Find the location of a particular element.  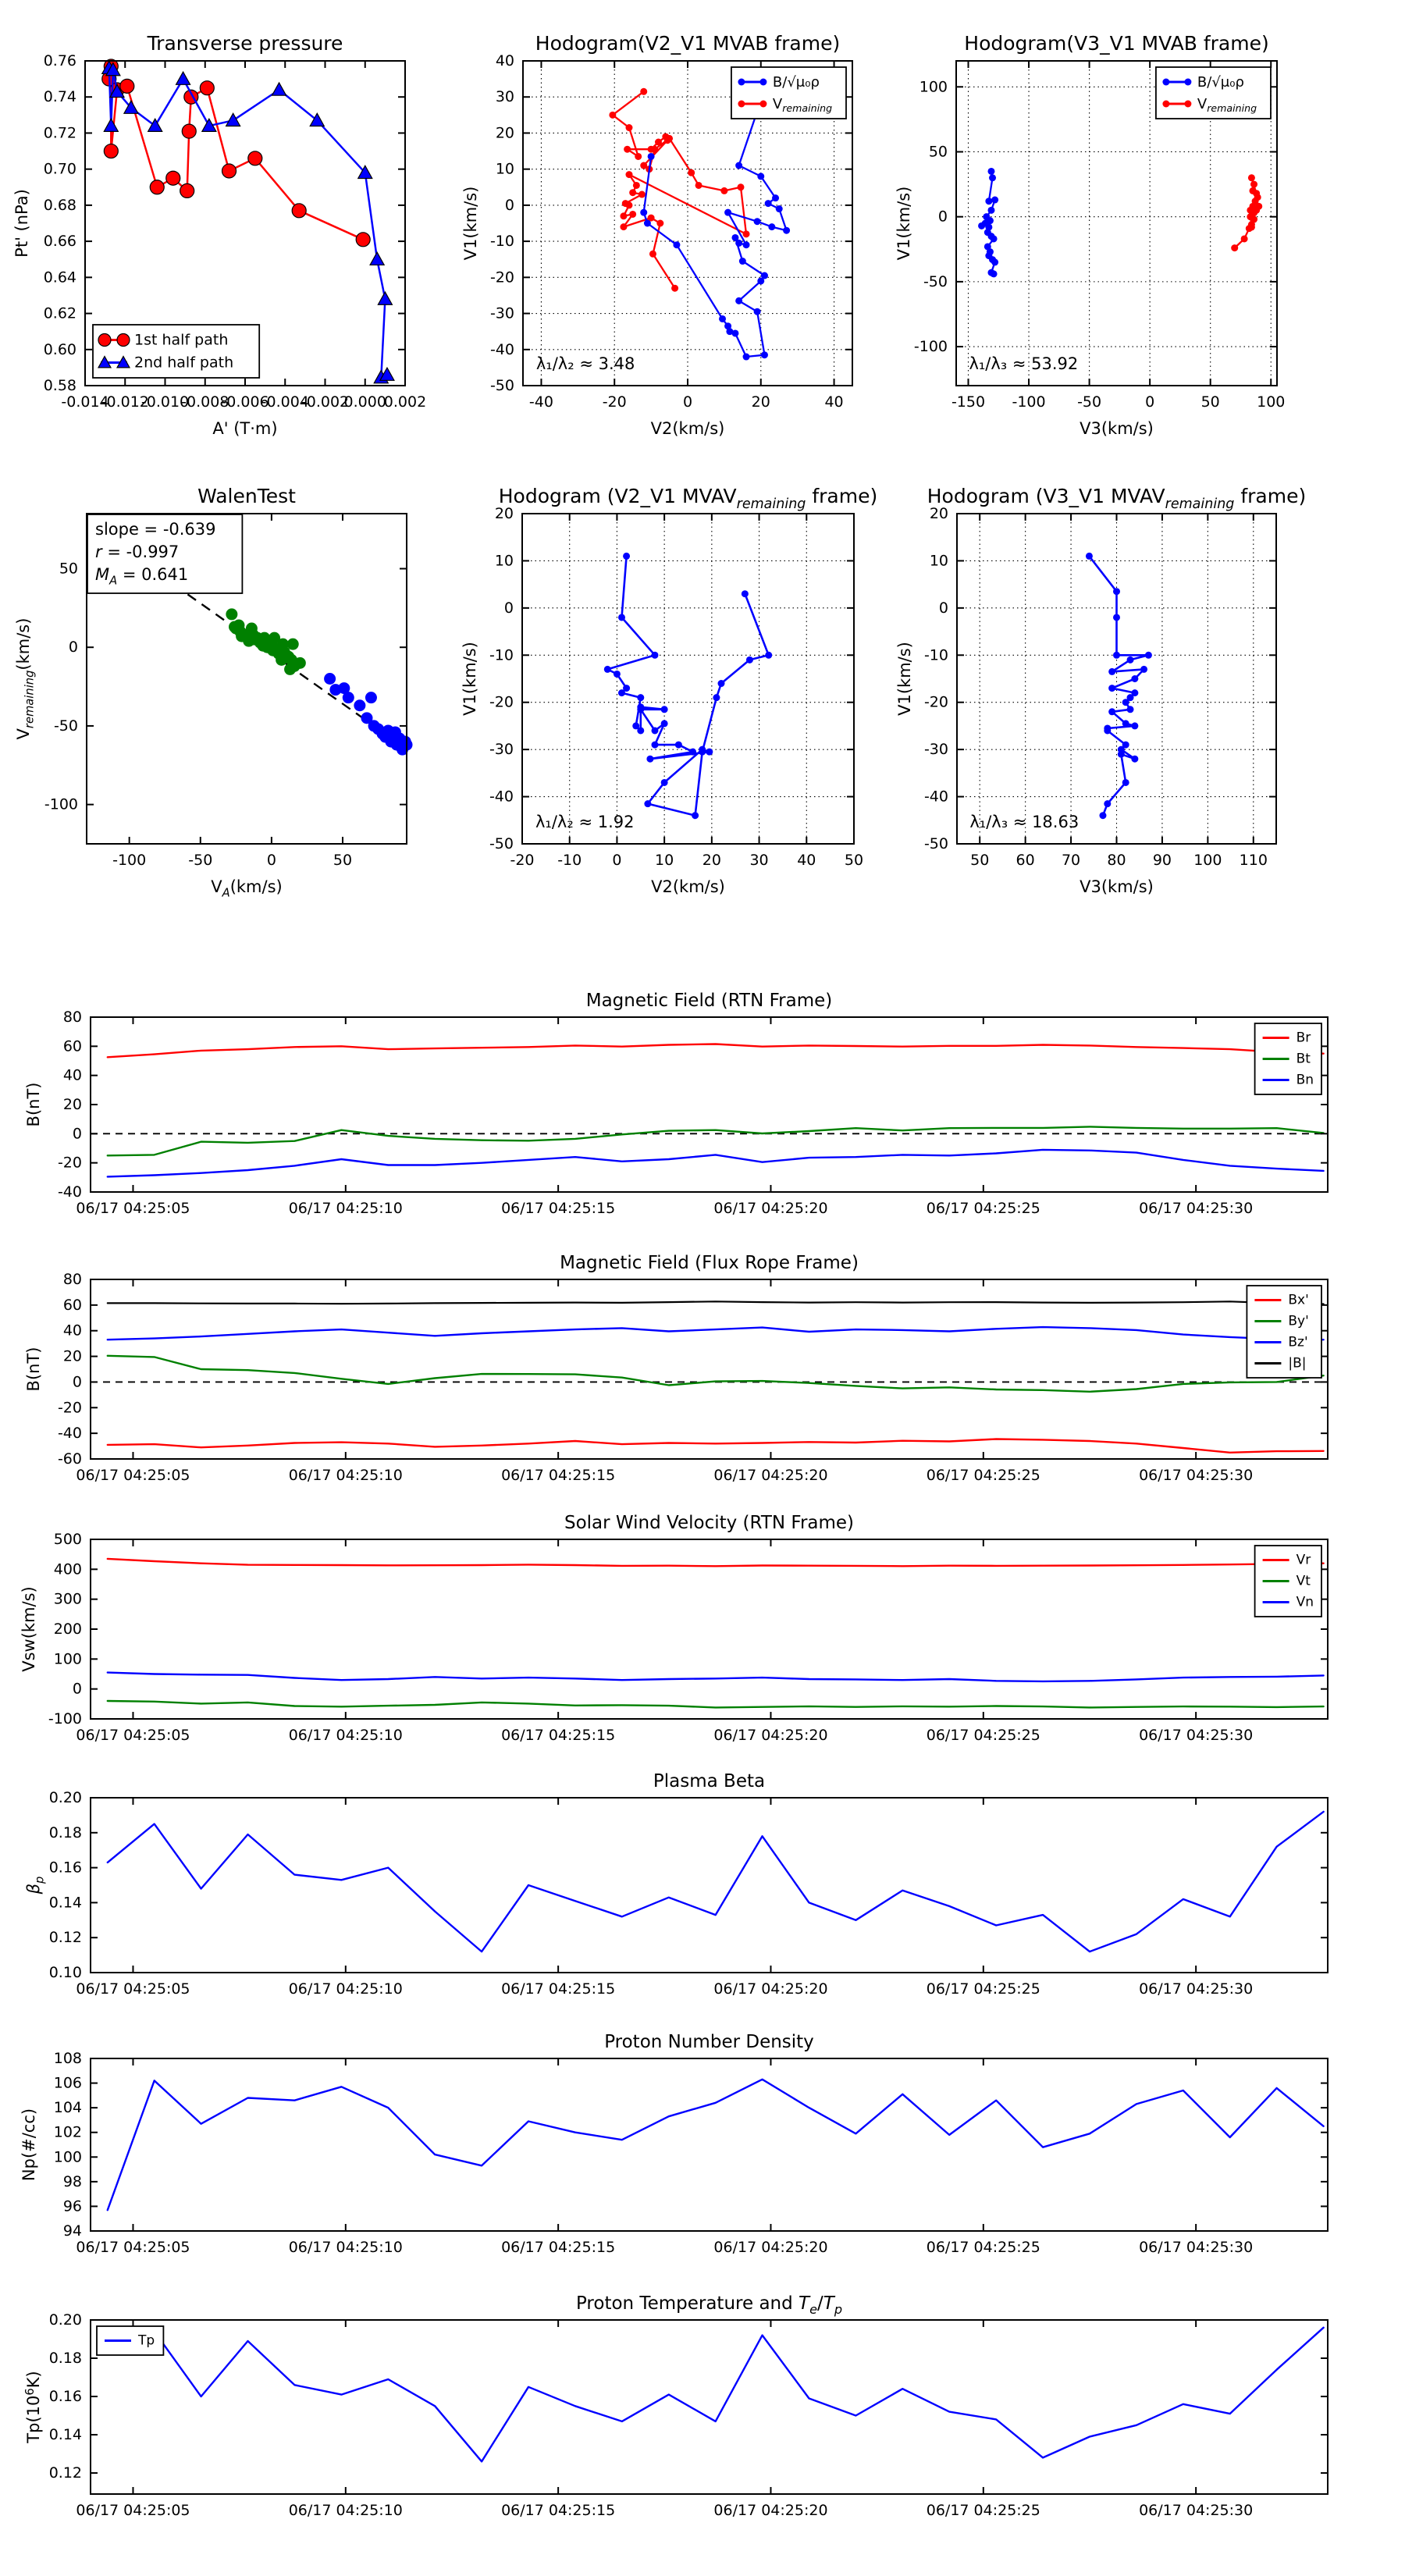

stats-line: slope = -0.639 is located at coordinates (155, 529).